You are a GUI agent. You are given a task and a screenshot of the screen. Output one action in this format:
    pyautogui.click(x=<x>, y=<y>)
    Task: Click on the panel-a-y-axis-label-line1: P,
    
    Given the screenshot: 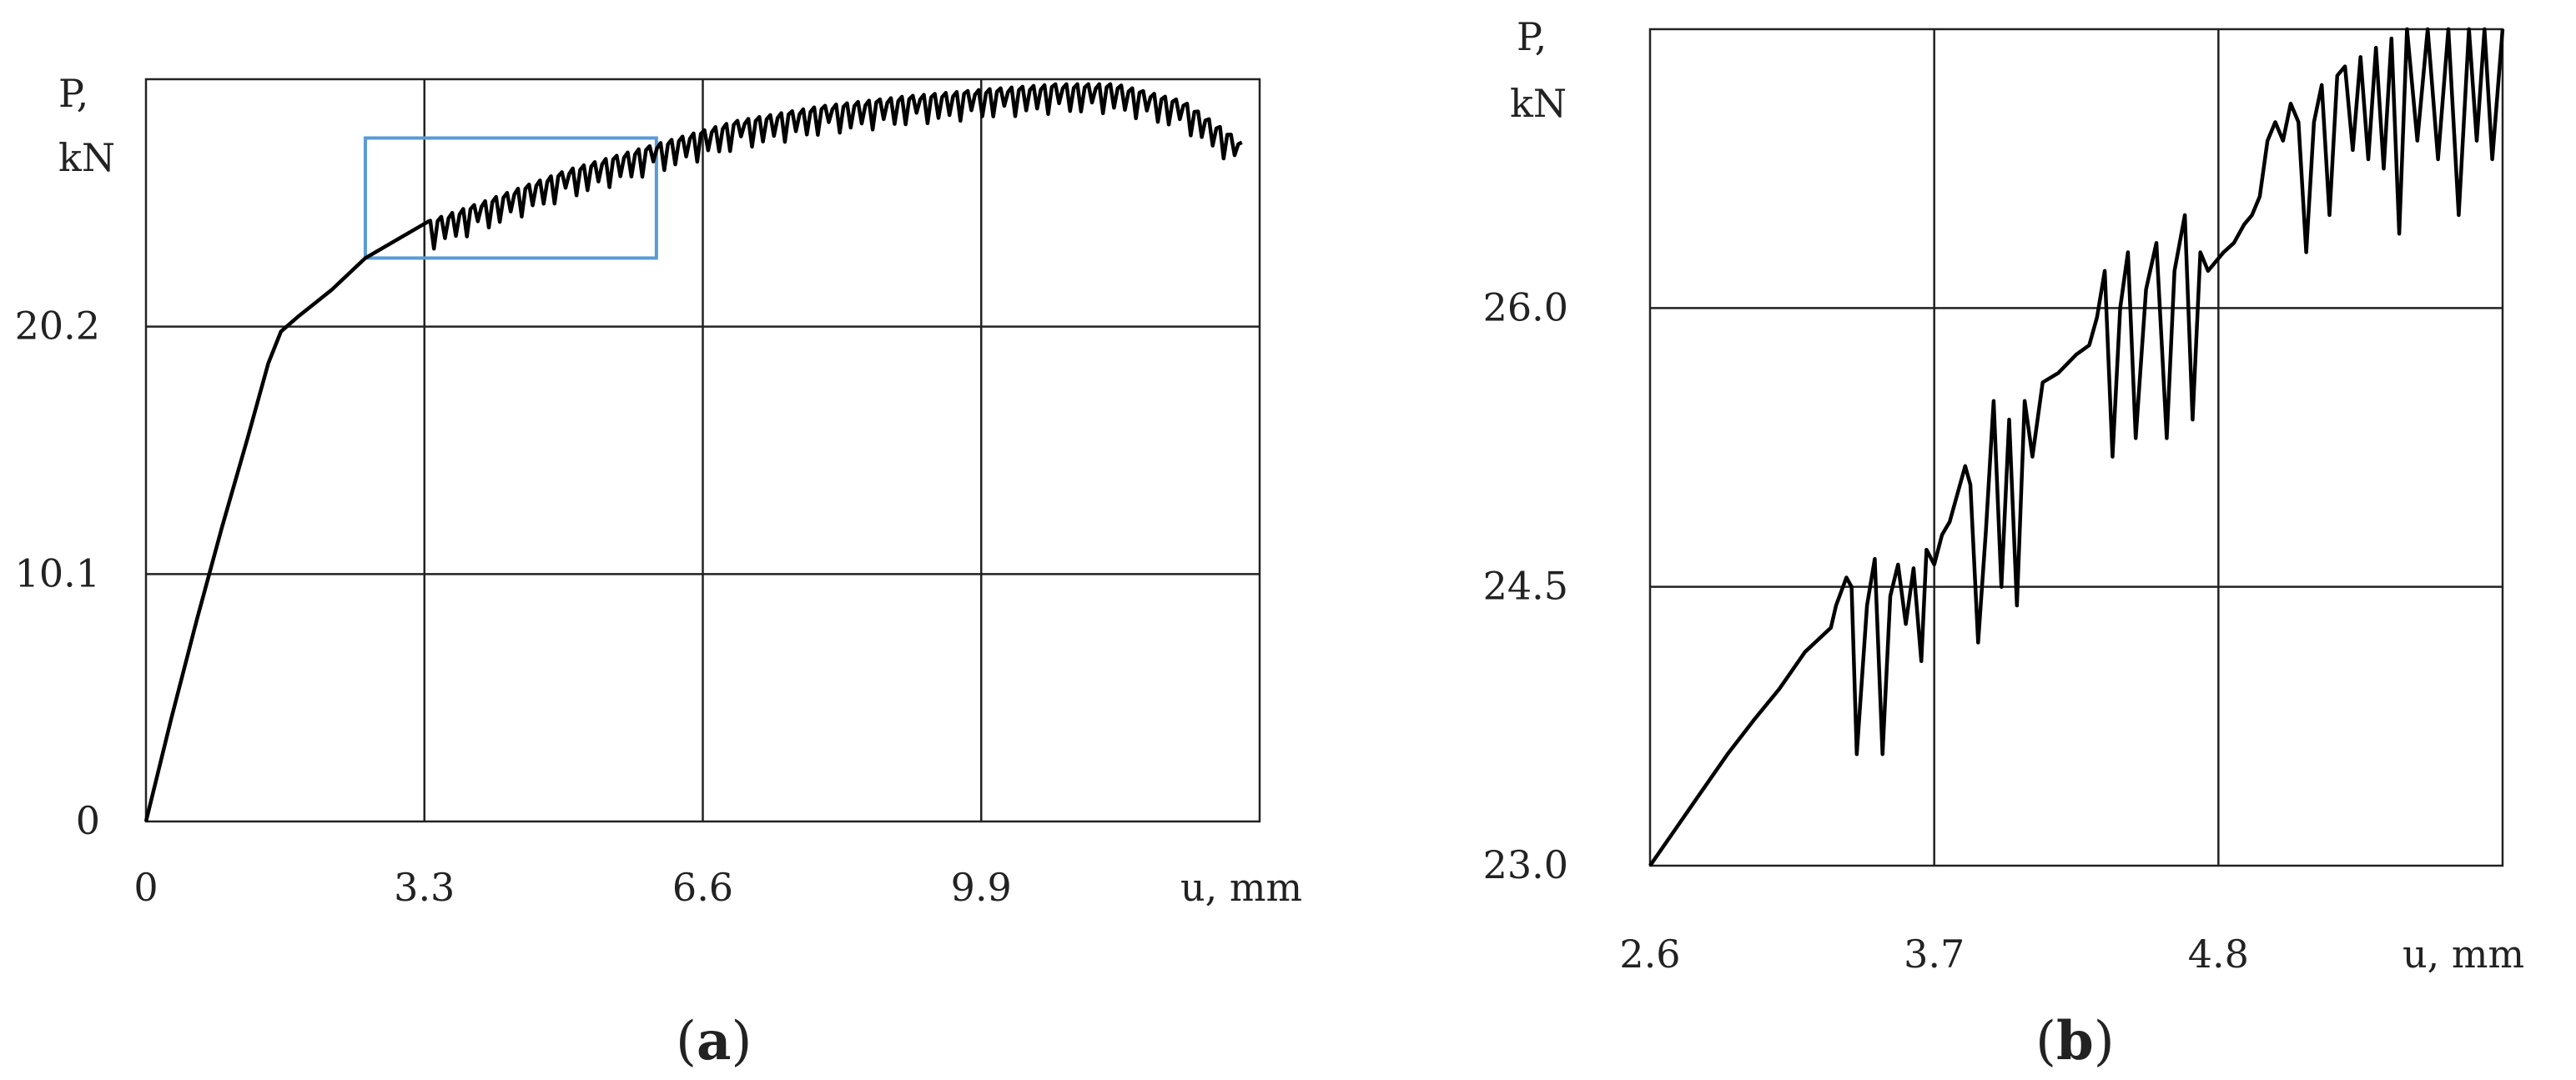 What is the action you would take?
    pyautogui.click(x=73, y=94)
    